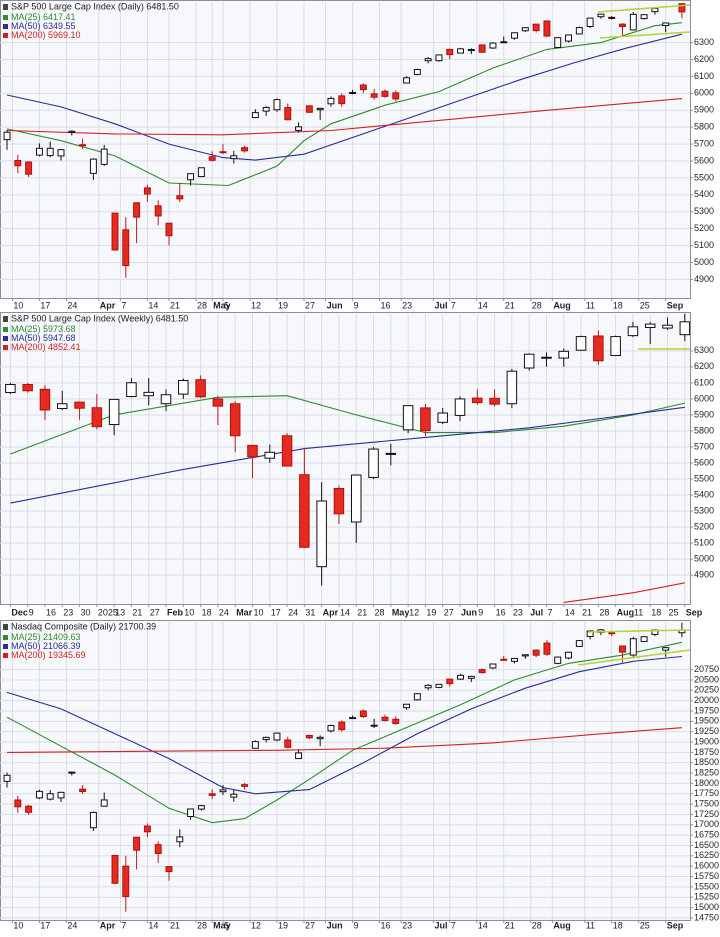 This screenshot has width=720, height=937. I want to click on x-tick-label: 12, so click(256, 305).